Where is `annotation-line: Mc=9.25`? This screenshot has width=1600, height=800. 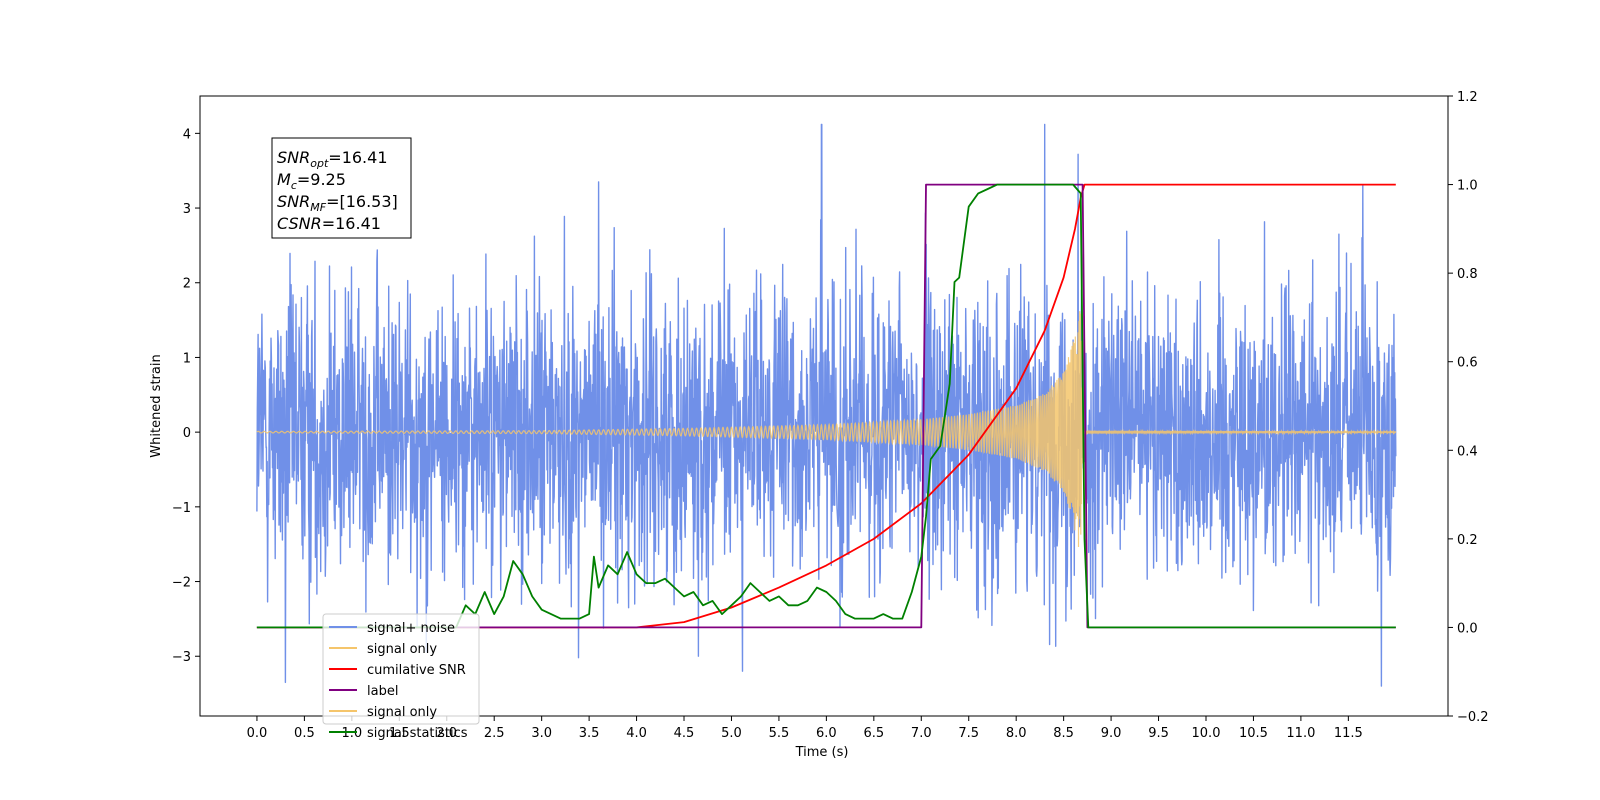 annotation-line: Mc=9.25 is located at coordinates (311, 181).